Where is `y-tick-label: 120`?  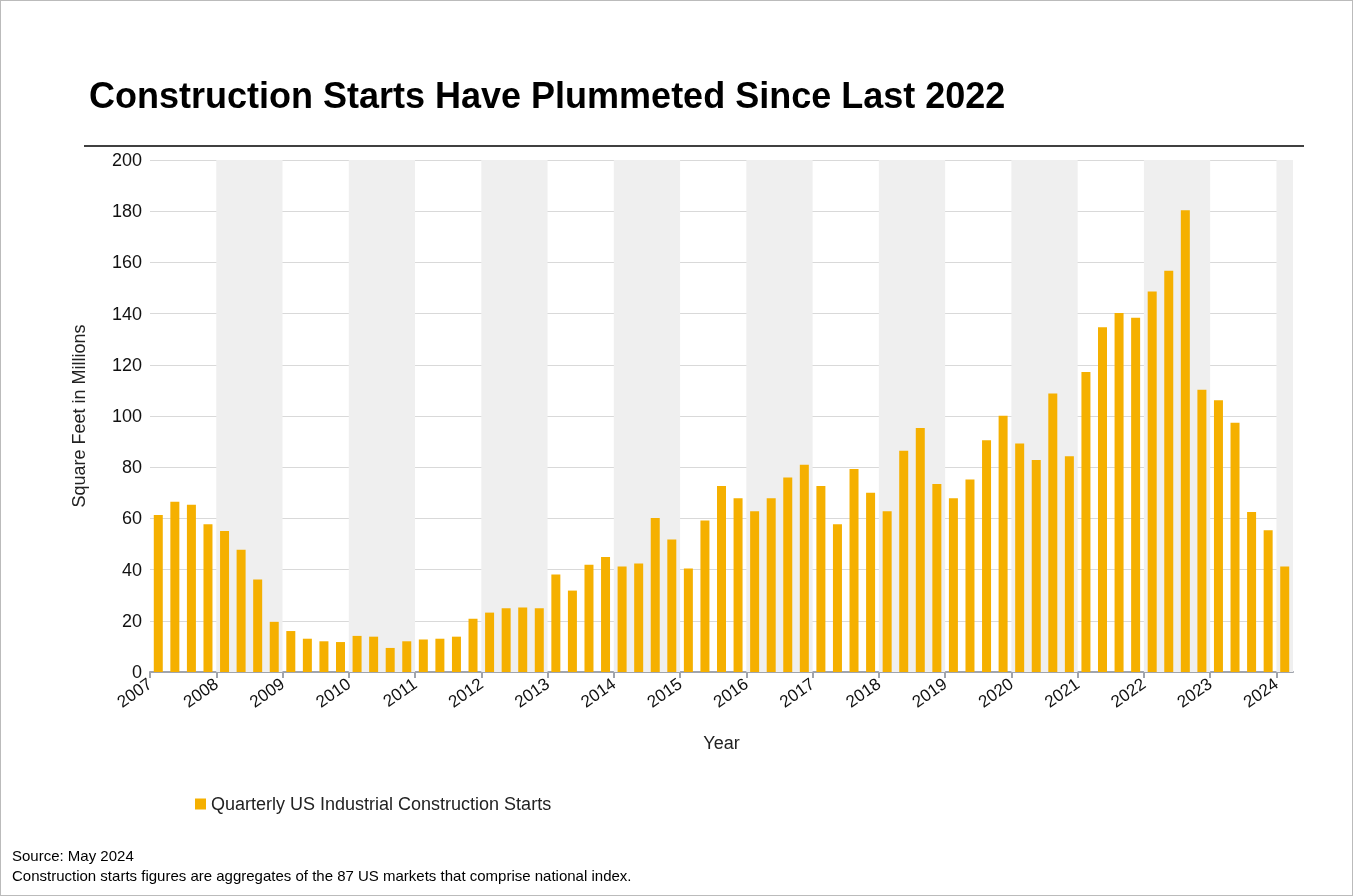
y-tick-label: 120 is located at coordinates (126, 364).